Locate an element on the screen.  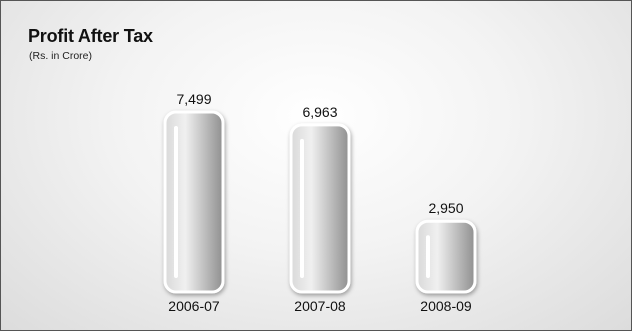
category-label-2006-07: 2006-07 is located at coordinates (194, 306).